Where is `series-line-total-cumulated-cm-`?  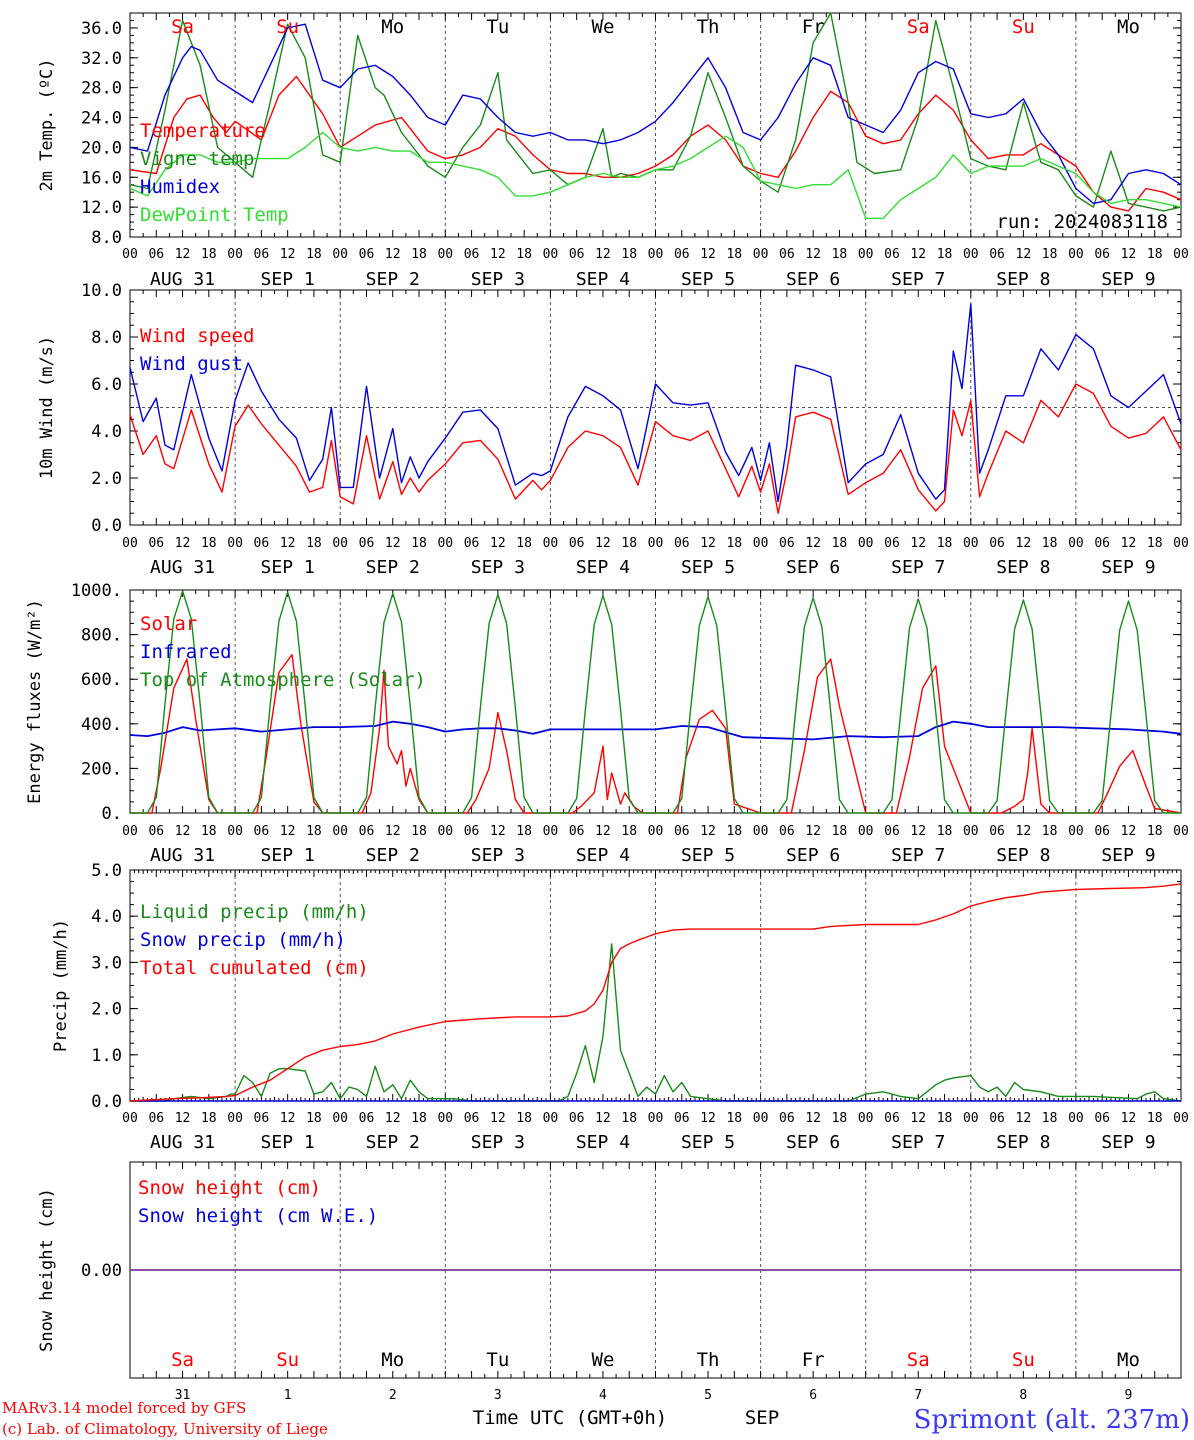 series-line-total-cumulated-cm- is located at coordinates (655, 992).